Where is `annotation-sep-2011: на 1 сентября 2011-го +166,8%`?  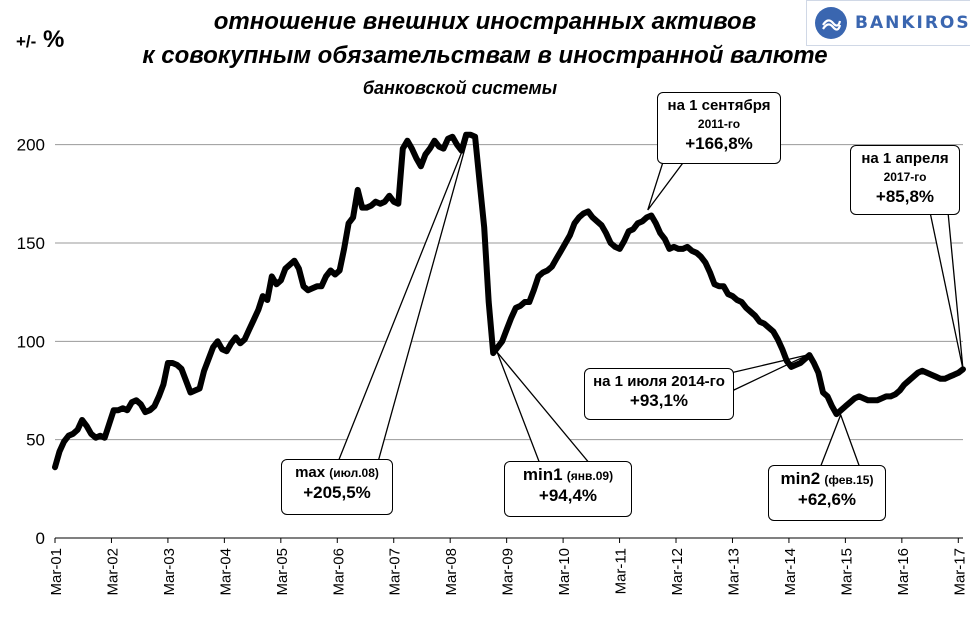
annotation-sep-2011: на 1 сентября 2011-го +166,8% is located at coordinates (719, 128).